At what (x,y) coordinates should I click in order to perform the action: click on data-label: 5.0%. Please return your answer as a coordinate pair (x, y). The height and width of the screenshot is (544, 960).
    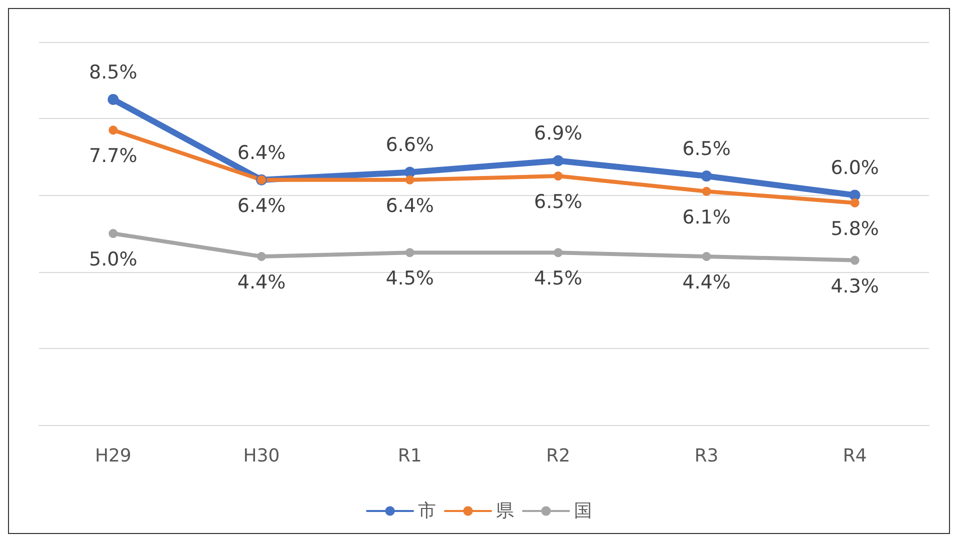
    Looking at the image, I should click on (113, 259).